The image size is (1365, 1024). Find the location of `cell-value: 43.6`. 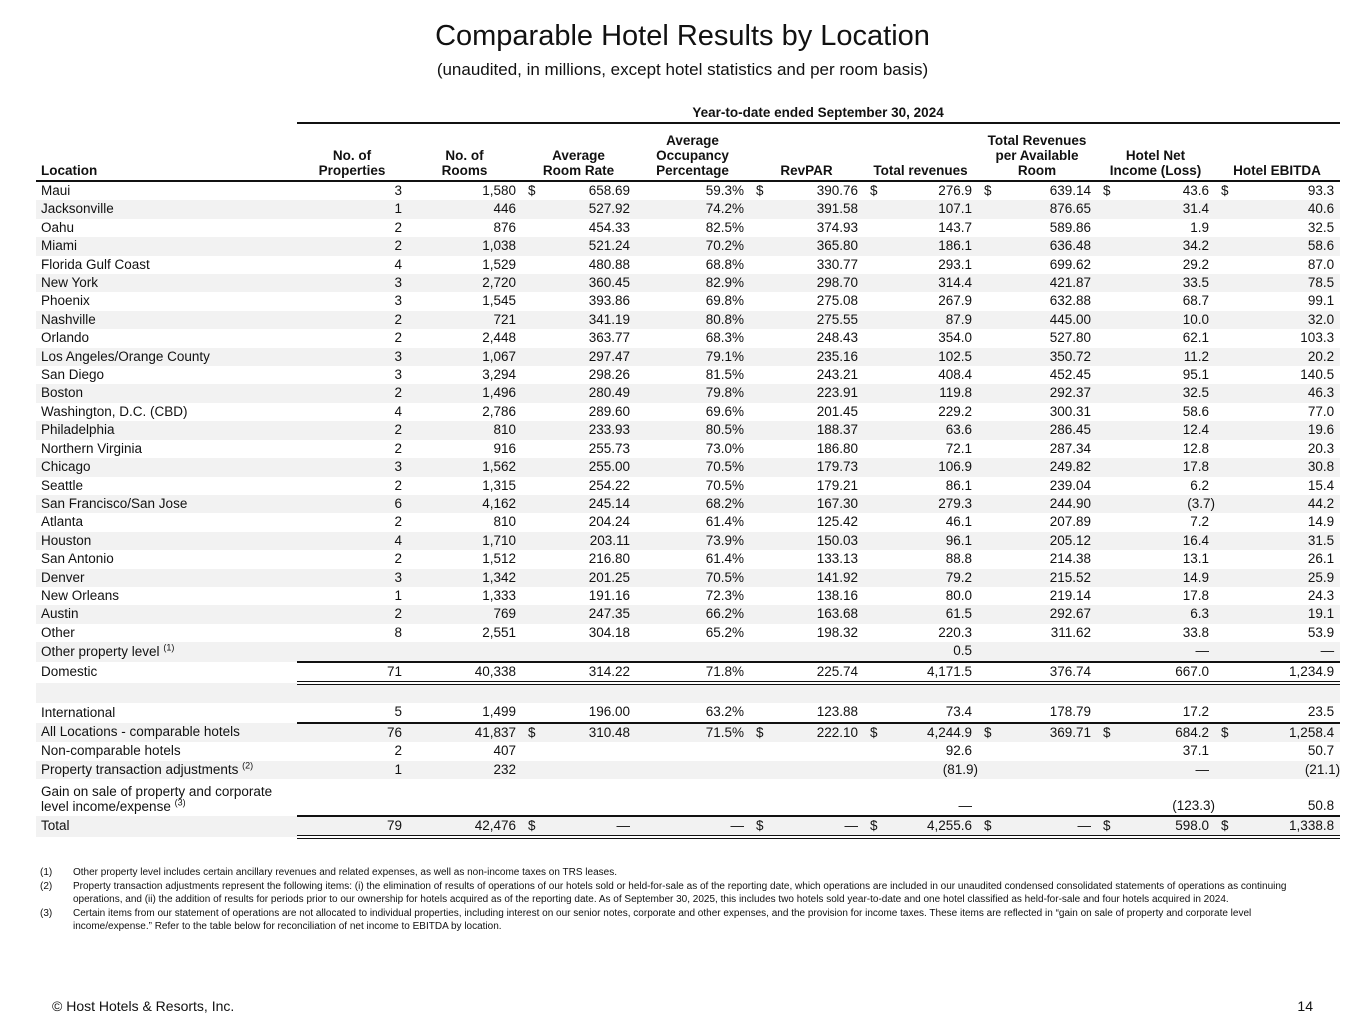

cell-value: 43.6 is located at coordinates (1195, 190).